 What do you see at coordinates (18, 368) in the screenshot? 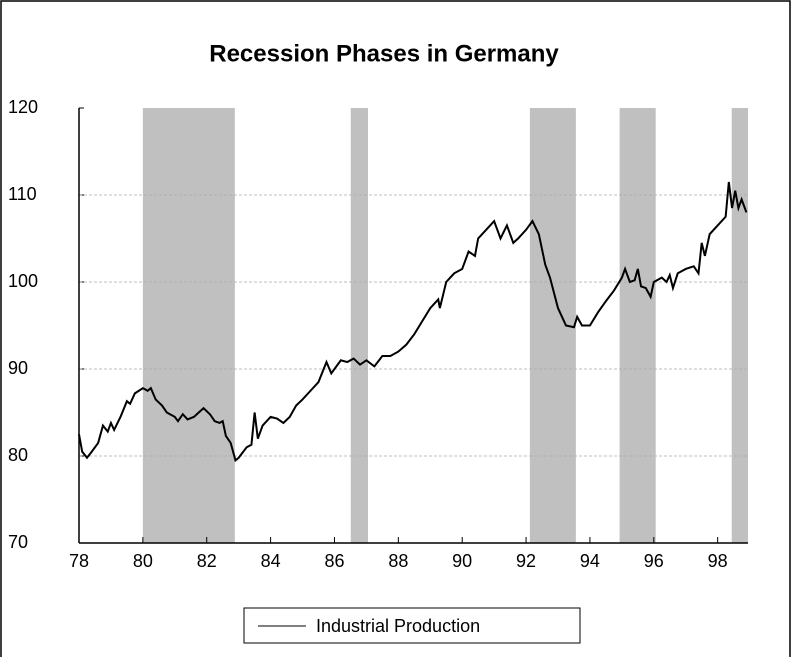
I see `y-tick-label: 90` at bounding box center [18, 368].